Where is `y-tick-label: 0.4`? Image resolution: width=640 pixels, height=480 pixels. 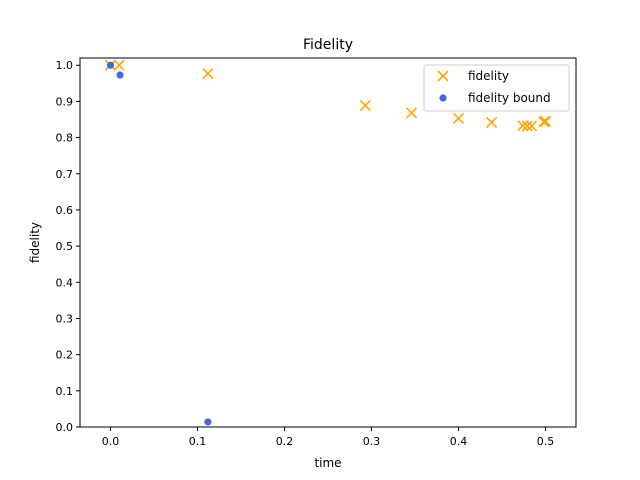
y-tick-label: 0.4 is located at coordinates (65, 282).